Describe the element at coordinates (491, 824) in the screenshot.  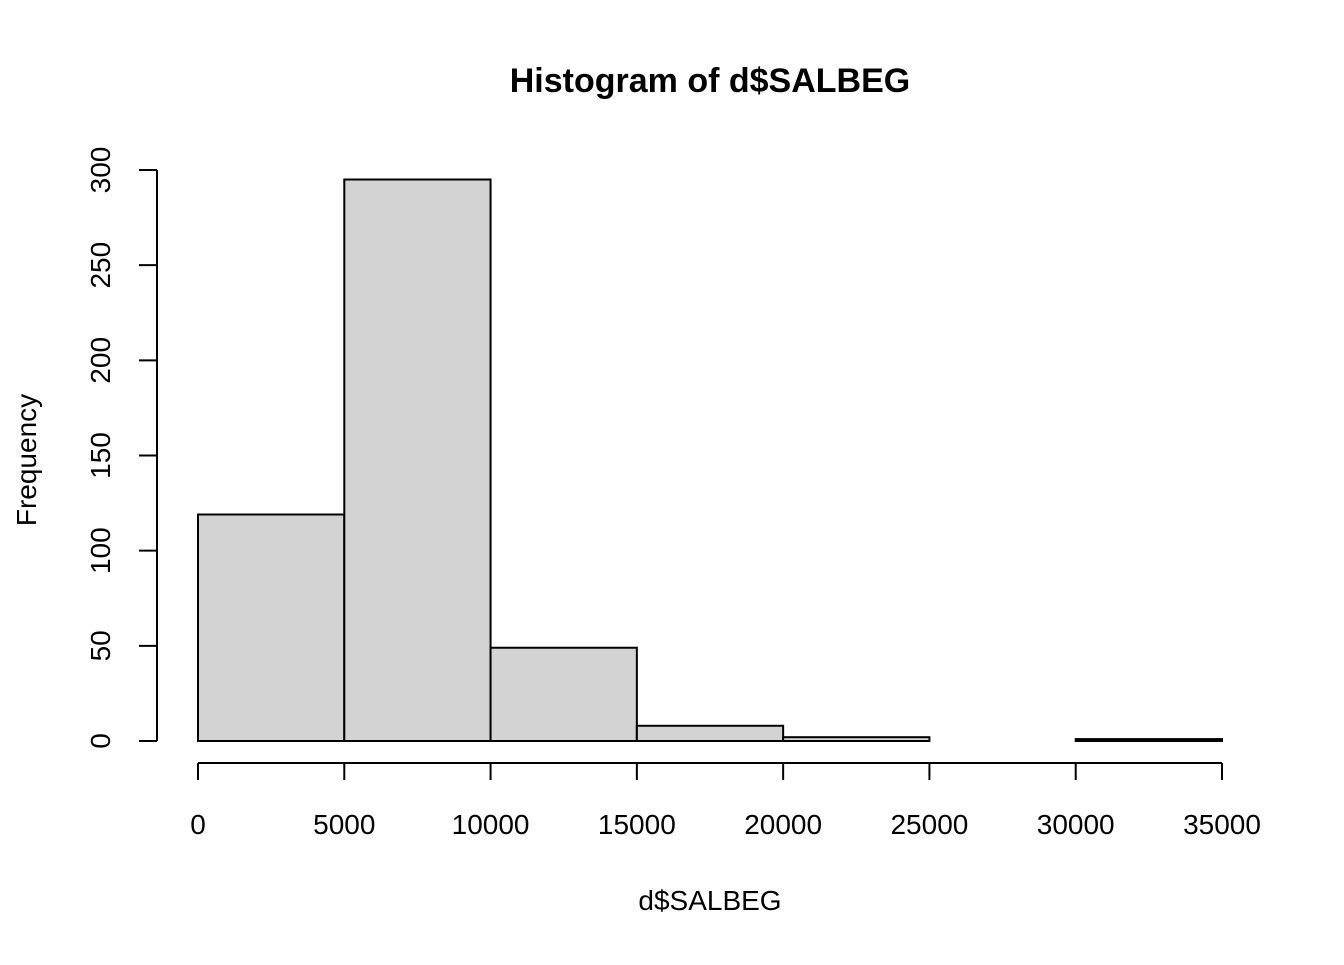
I see `x-tick-label: 10000` at that location.